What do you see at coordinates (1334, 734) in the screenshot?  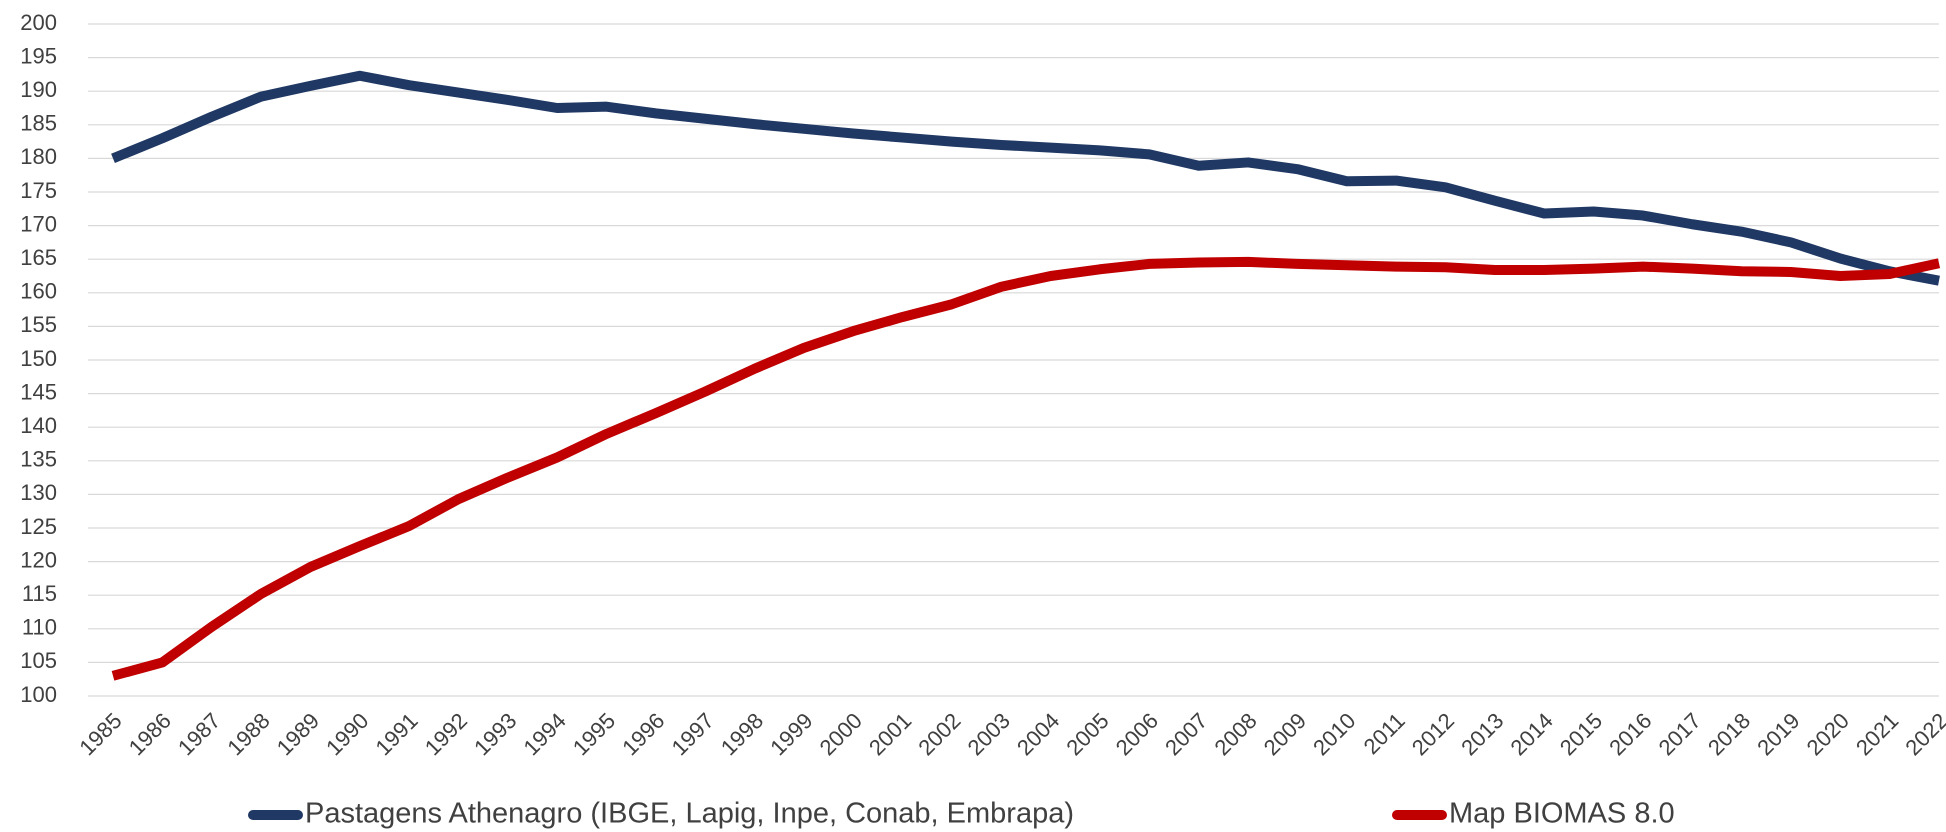 I see `x-tick-label: 2010` at bounding box center [1334, 734].